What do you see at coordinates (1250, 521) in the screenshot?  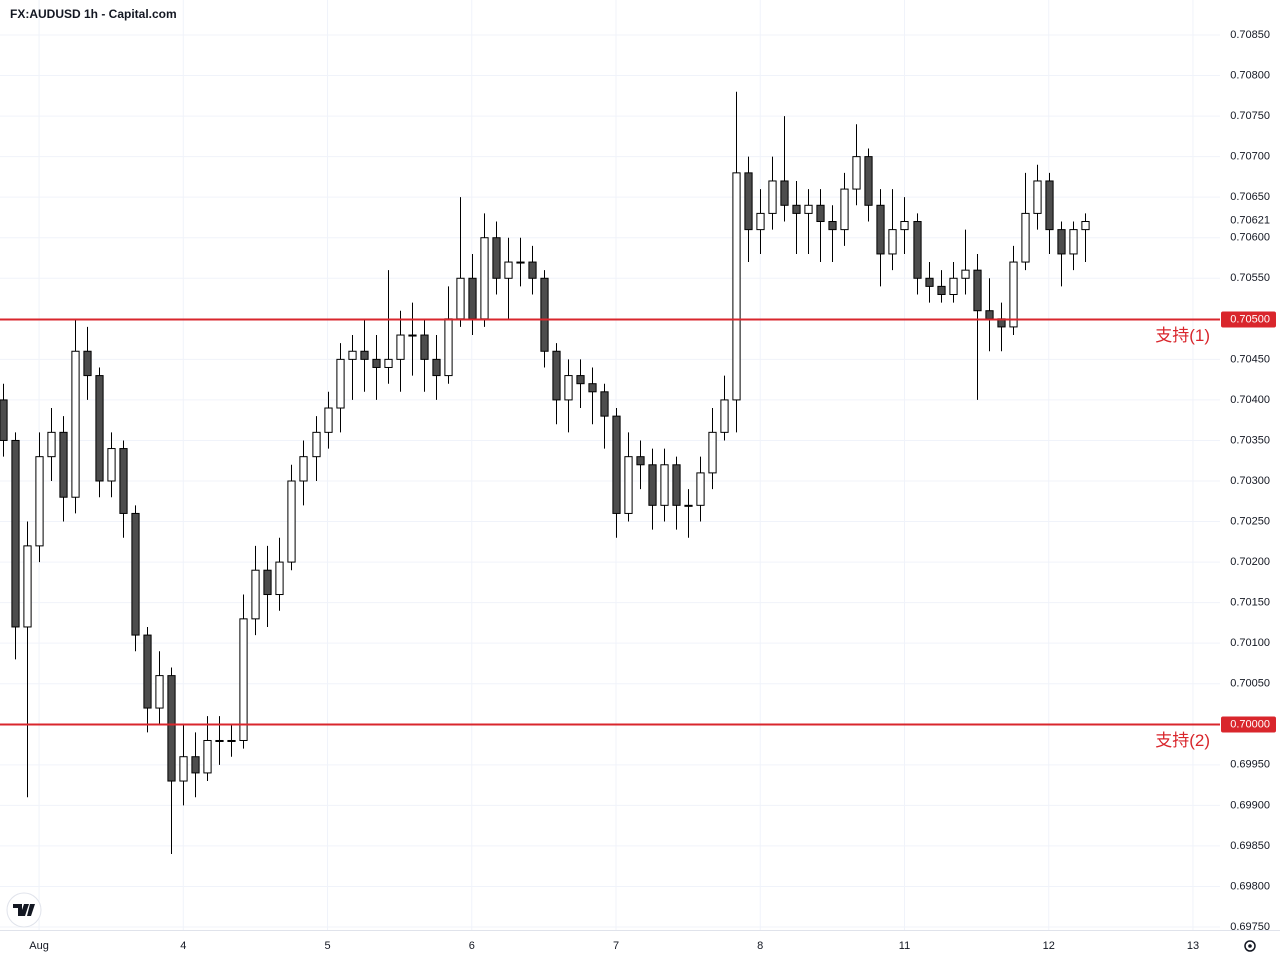 I see `y-tick-label: 0.70250` at bounding box center [1250, 521].